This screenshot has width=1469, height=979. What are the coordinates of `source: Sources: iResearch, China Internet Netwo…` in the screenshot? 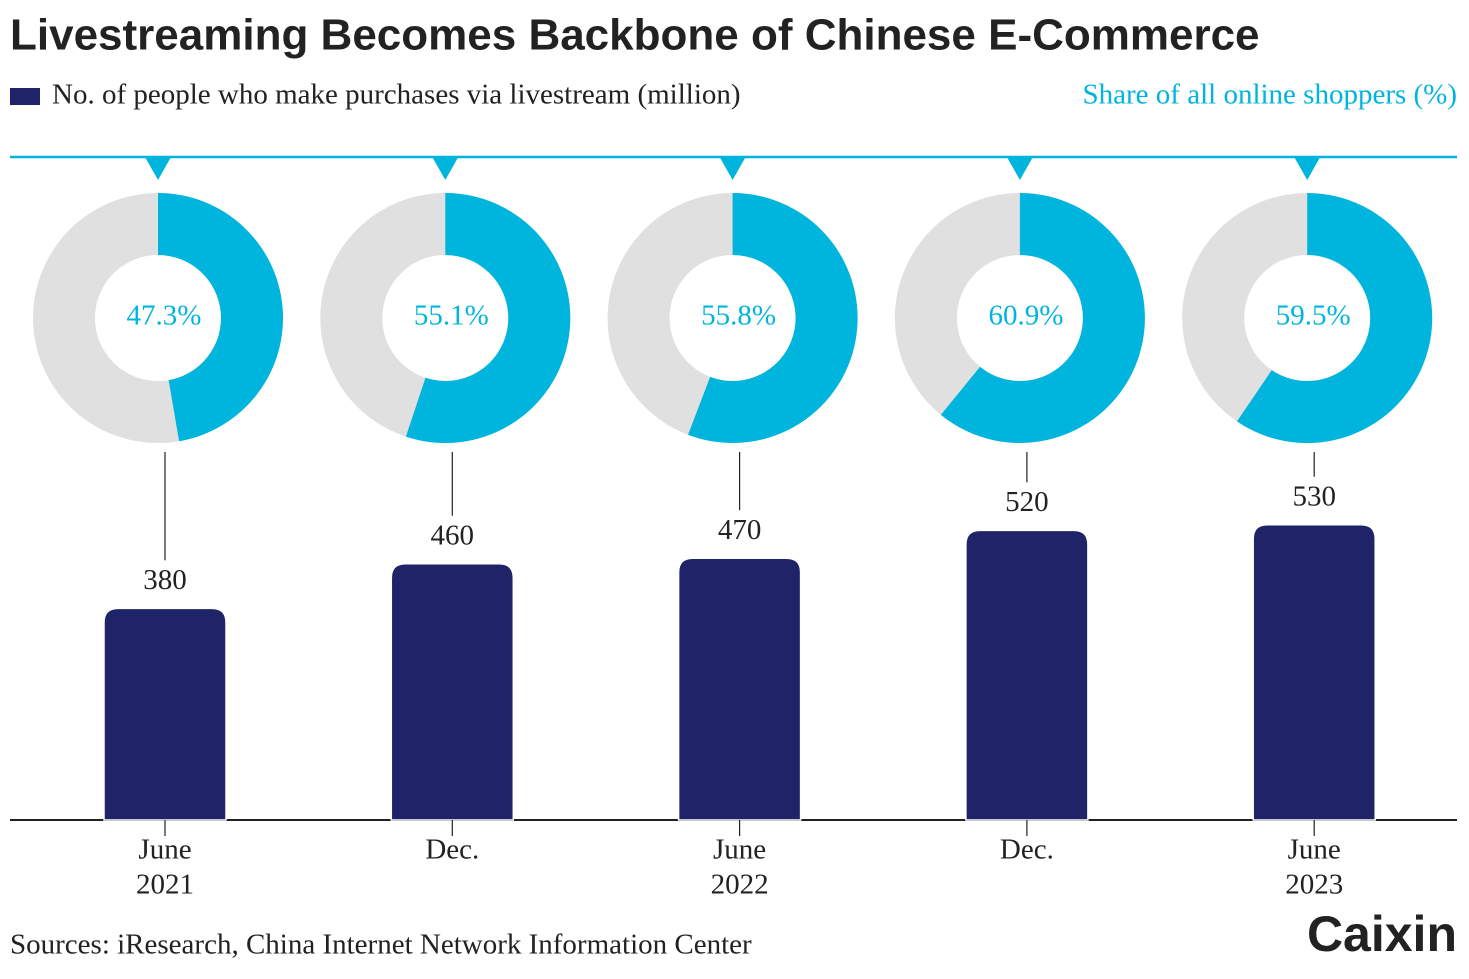 It's located at (381, 945).